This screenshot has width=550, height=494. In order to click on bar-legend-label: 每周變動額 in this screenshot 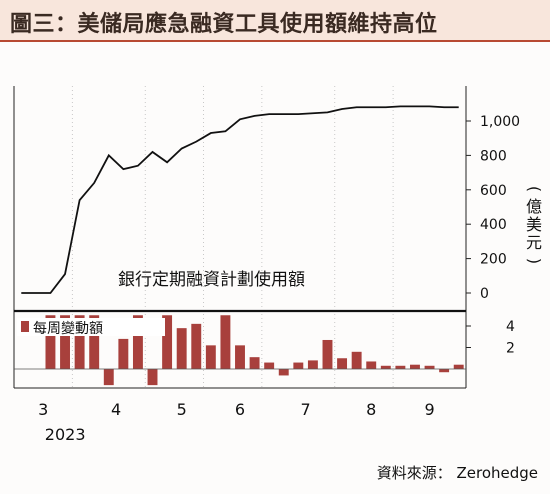, I will do `click(68, 329)`.